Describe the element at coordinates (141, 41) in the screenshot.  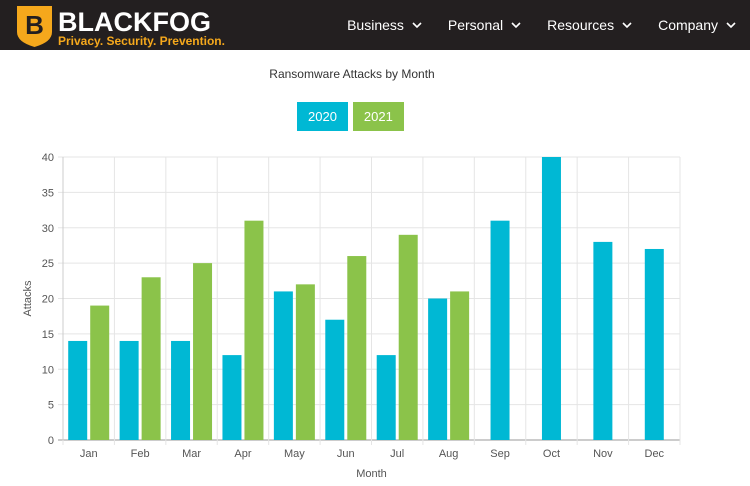
I see `brand-tagline: Privacy. Security. Prevention.` at that location.